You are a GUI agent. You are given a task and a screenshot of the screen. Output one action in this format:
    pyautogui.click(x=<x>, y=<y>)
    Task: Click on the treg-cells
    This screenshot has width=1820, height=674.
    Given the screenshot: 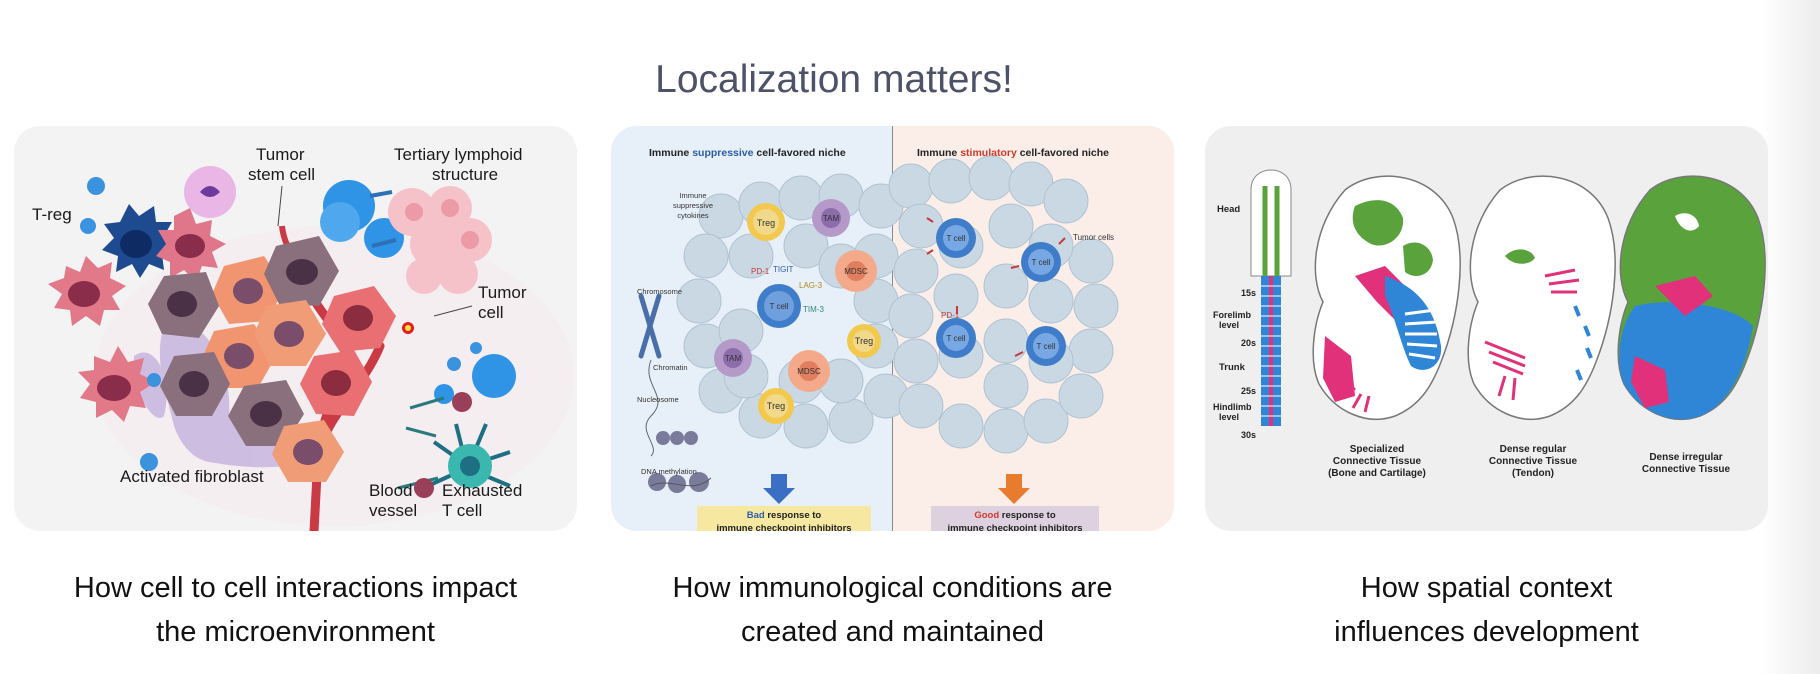 What is the action you would take?
    pyautogui.click(x=814, y=313)
    